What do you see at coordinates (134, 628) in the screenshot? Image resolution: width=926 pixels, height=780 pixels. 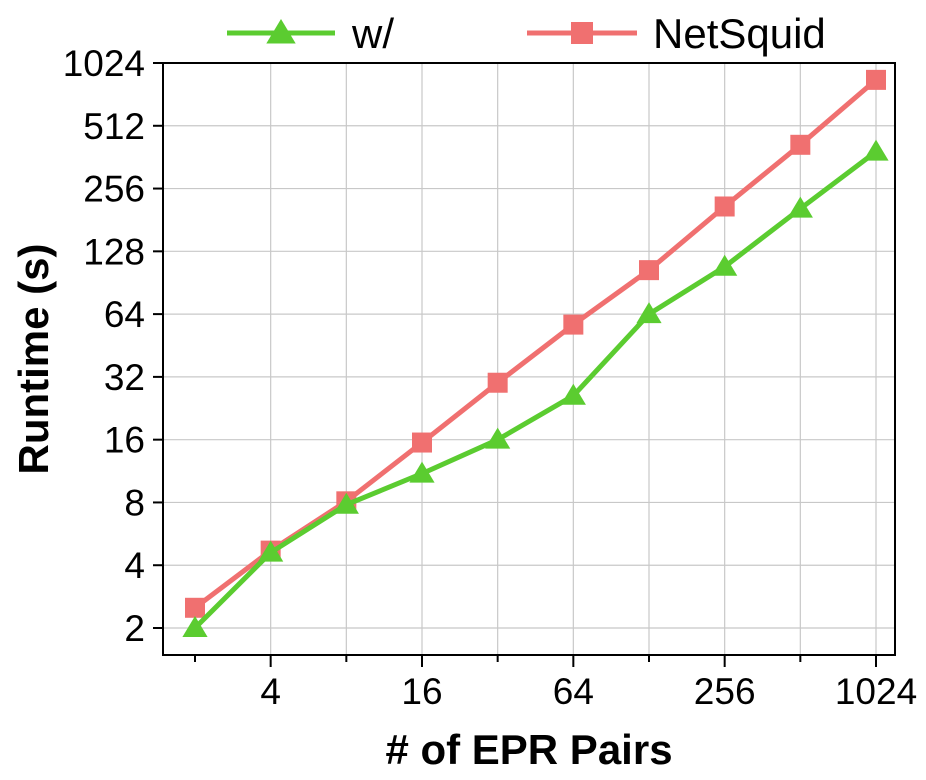 I see `y-tick-label: 2` at bounding box center [134, 628].